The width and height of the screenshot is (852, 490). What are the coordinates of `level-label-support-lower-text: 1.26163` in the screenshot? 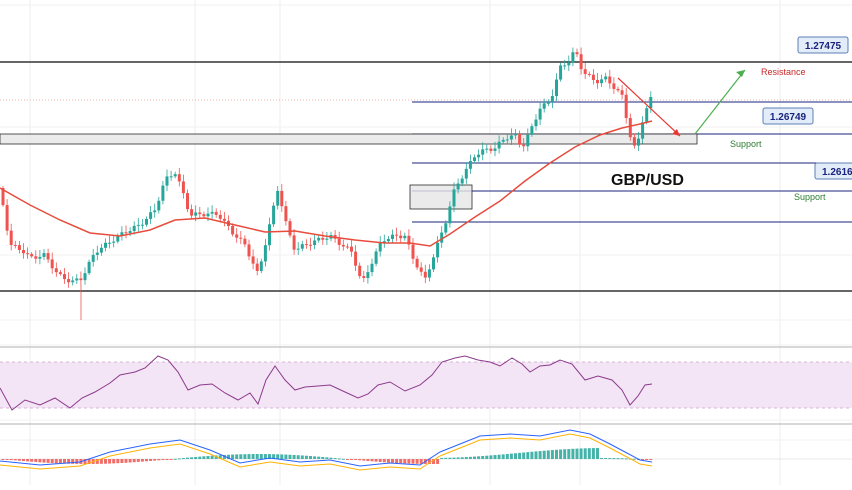 It's located at (837, 172).